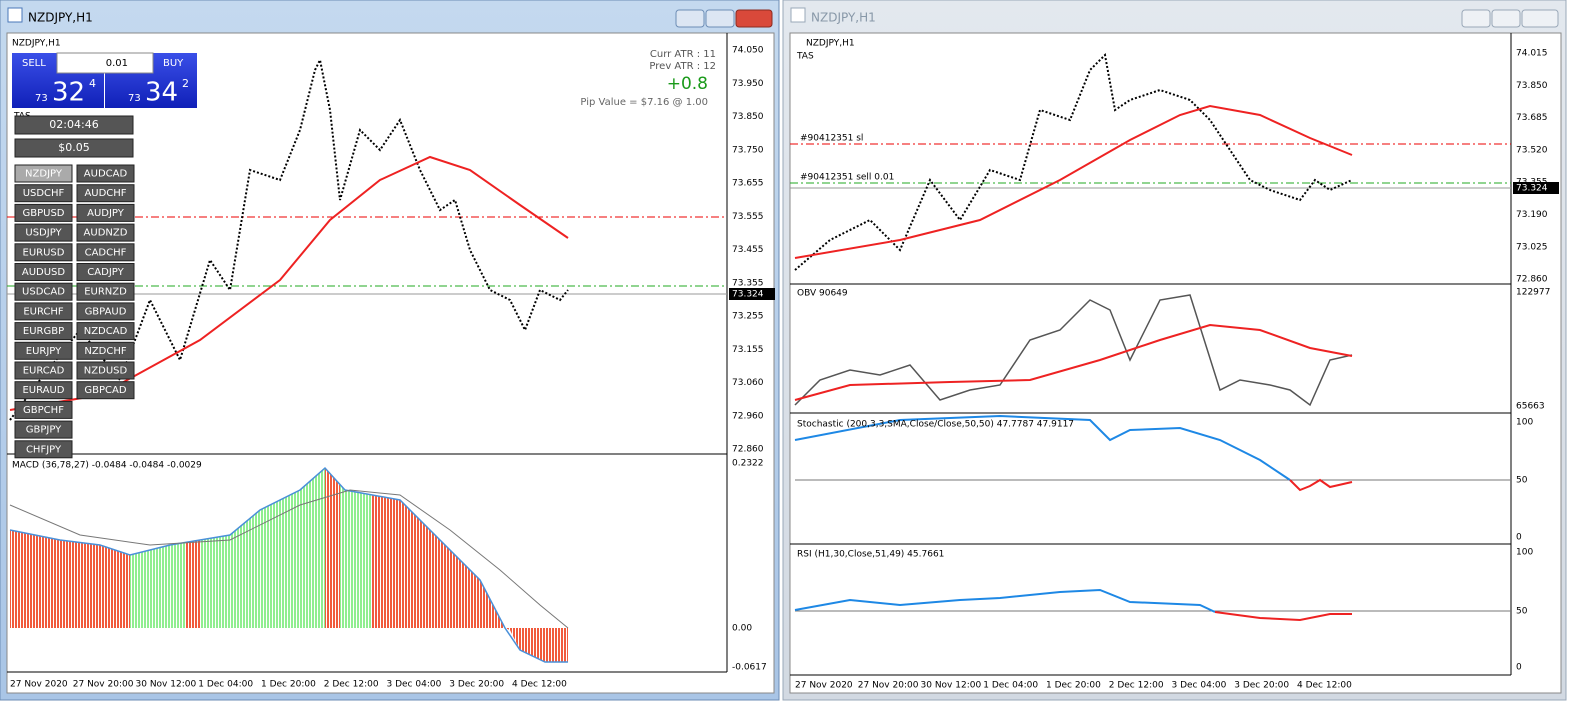 The height and width of the screenshot is (713, 1595). Describe the element at coordinates (41, 98) in the screenshot. I see `bid-prefix: 73` at that location.